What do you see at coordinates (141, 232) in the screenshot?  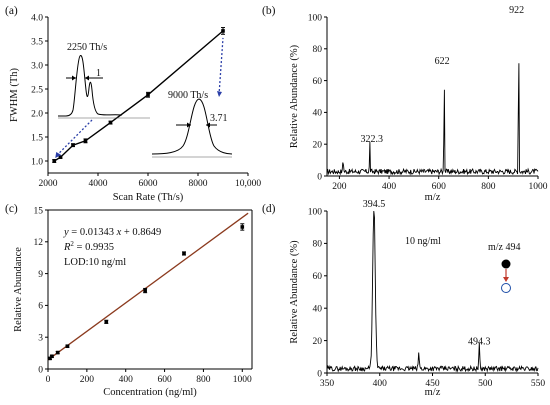 I see `eq-tail: + 0.8649` at bounding box center [141, 232].